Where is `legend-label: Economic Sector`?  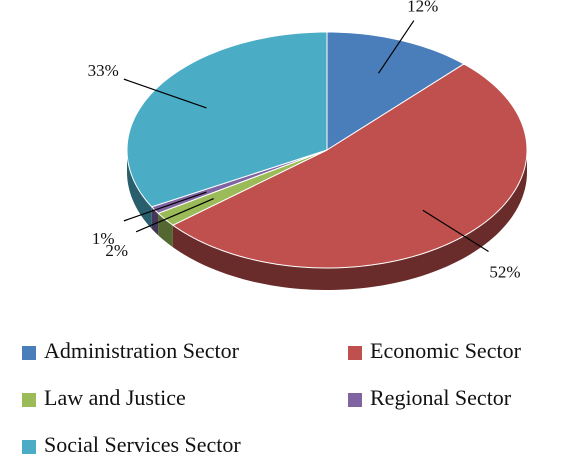 legend-label: Economic Sector is located at coordinates (446, 350).